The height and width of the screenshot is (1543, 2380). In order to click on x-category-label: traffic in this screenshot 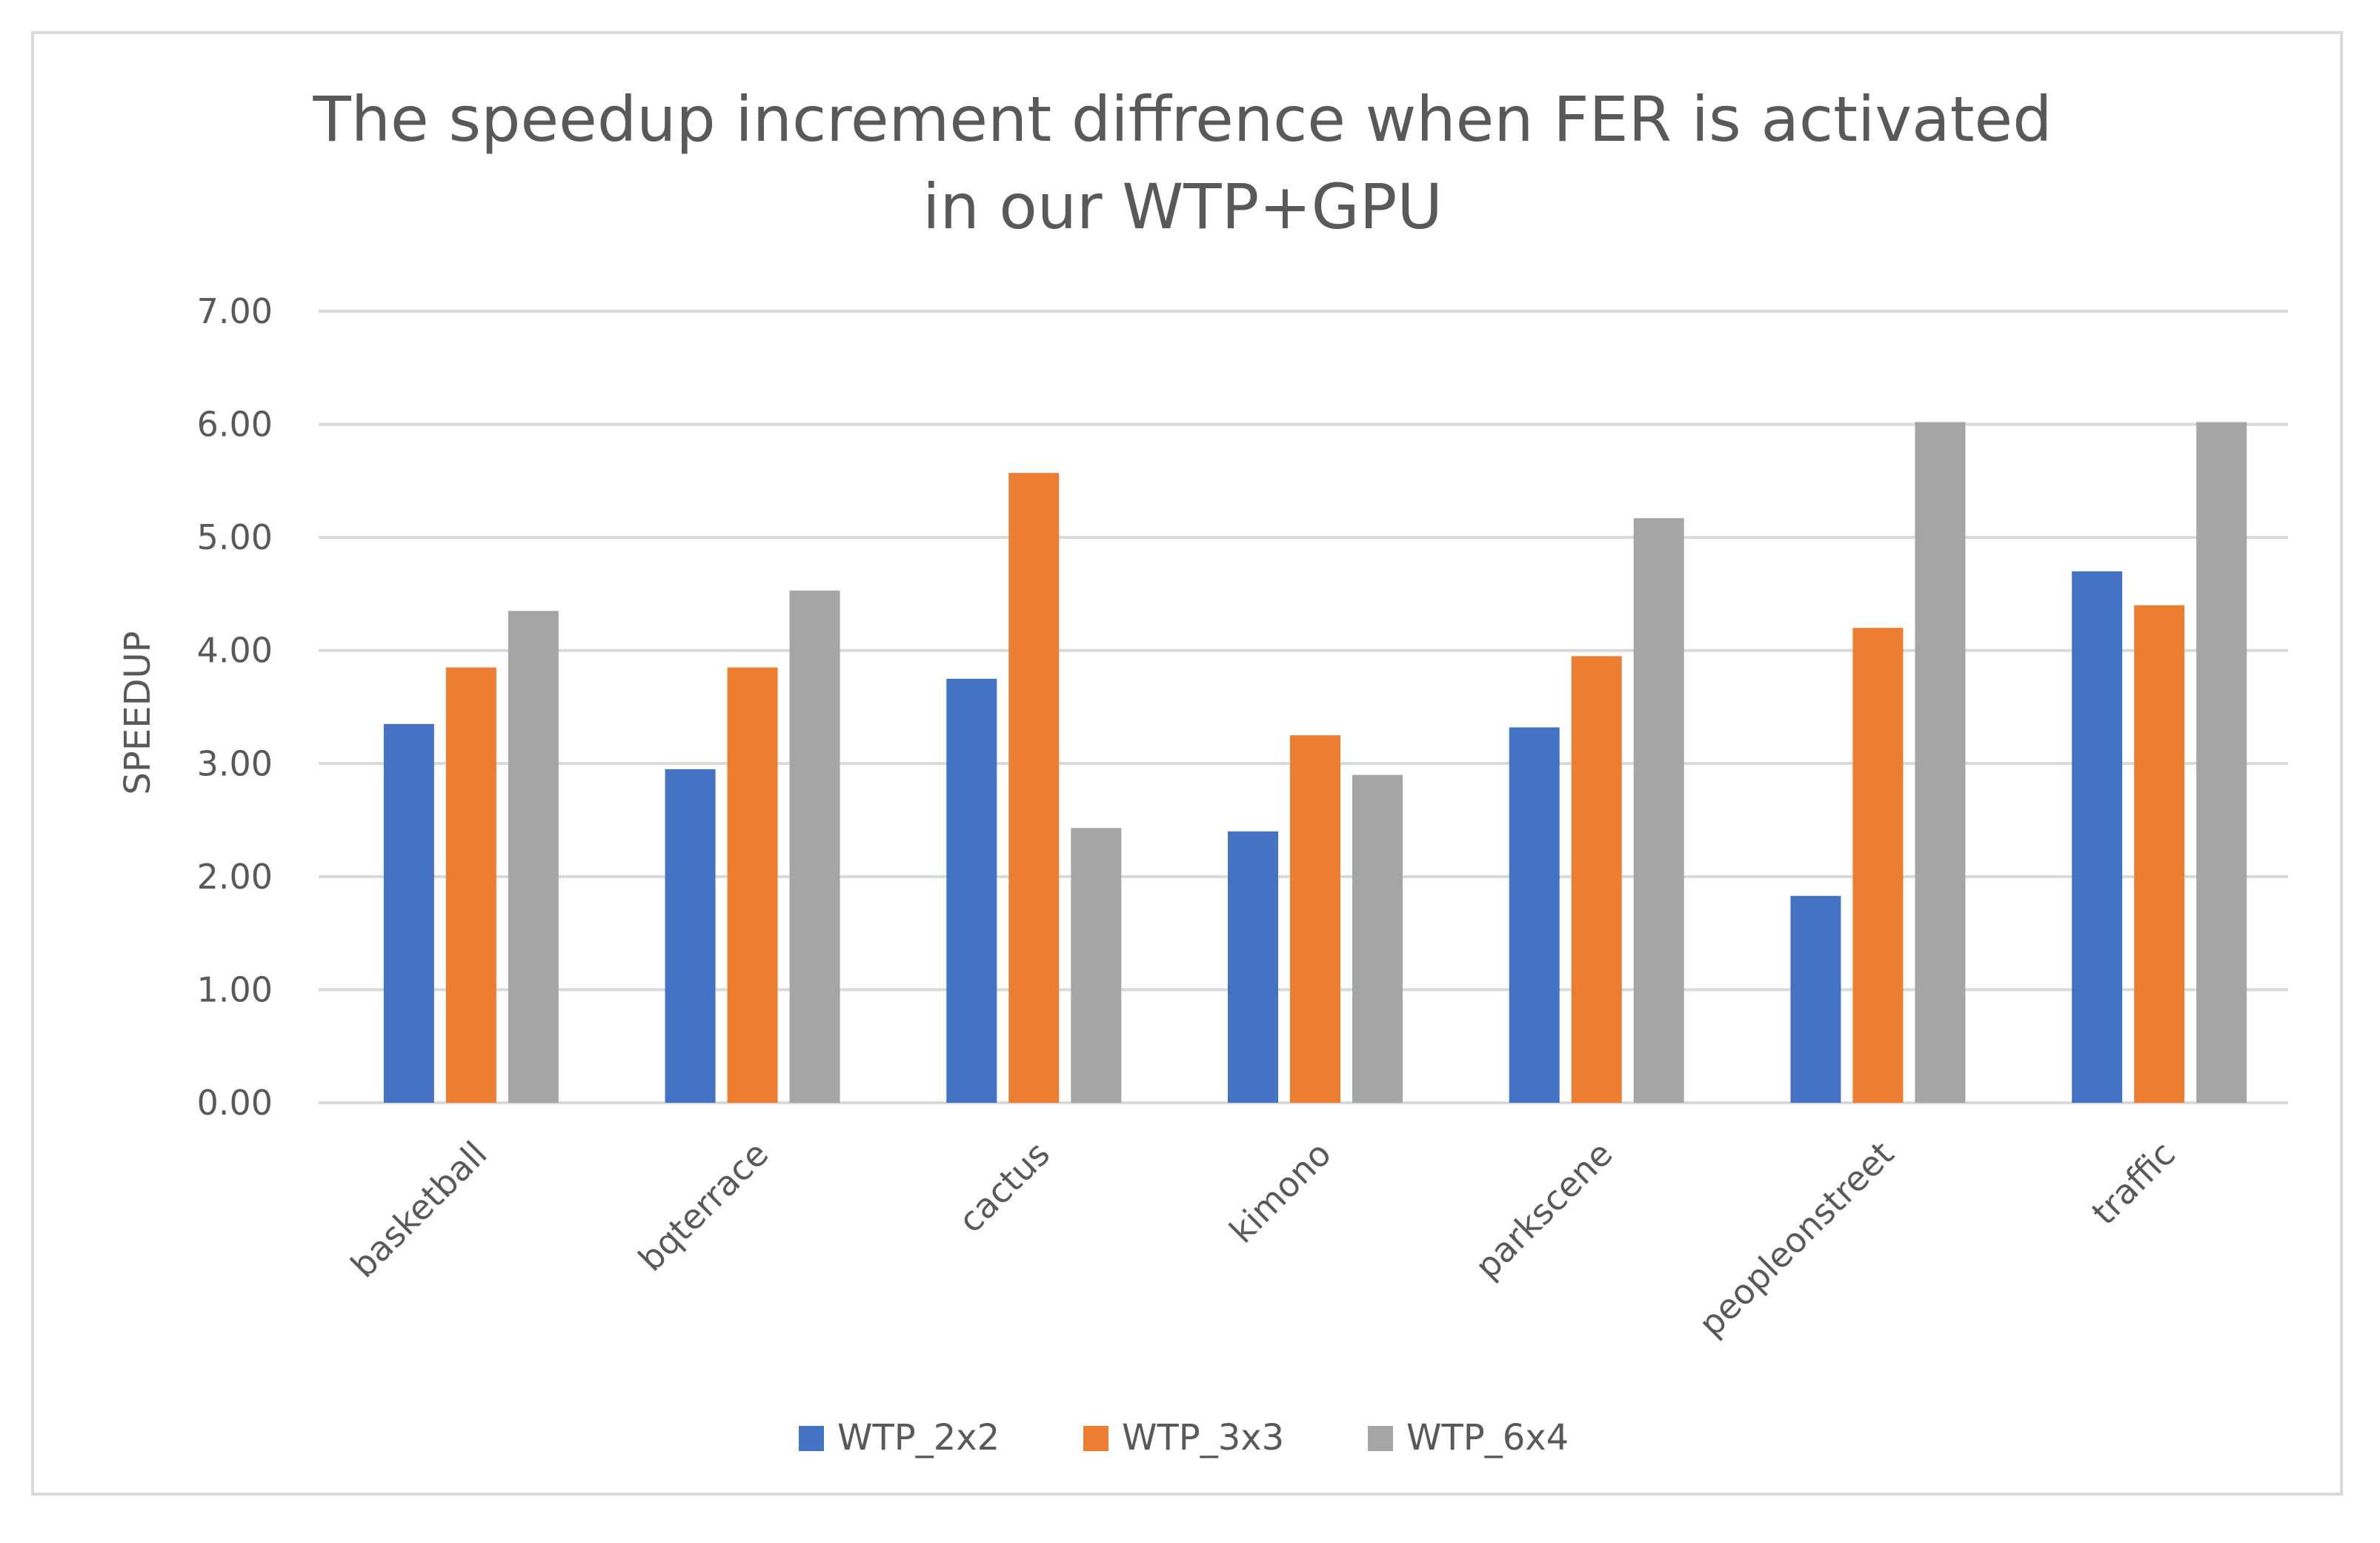, I will do `click(2133, 1183)`.